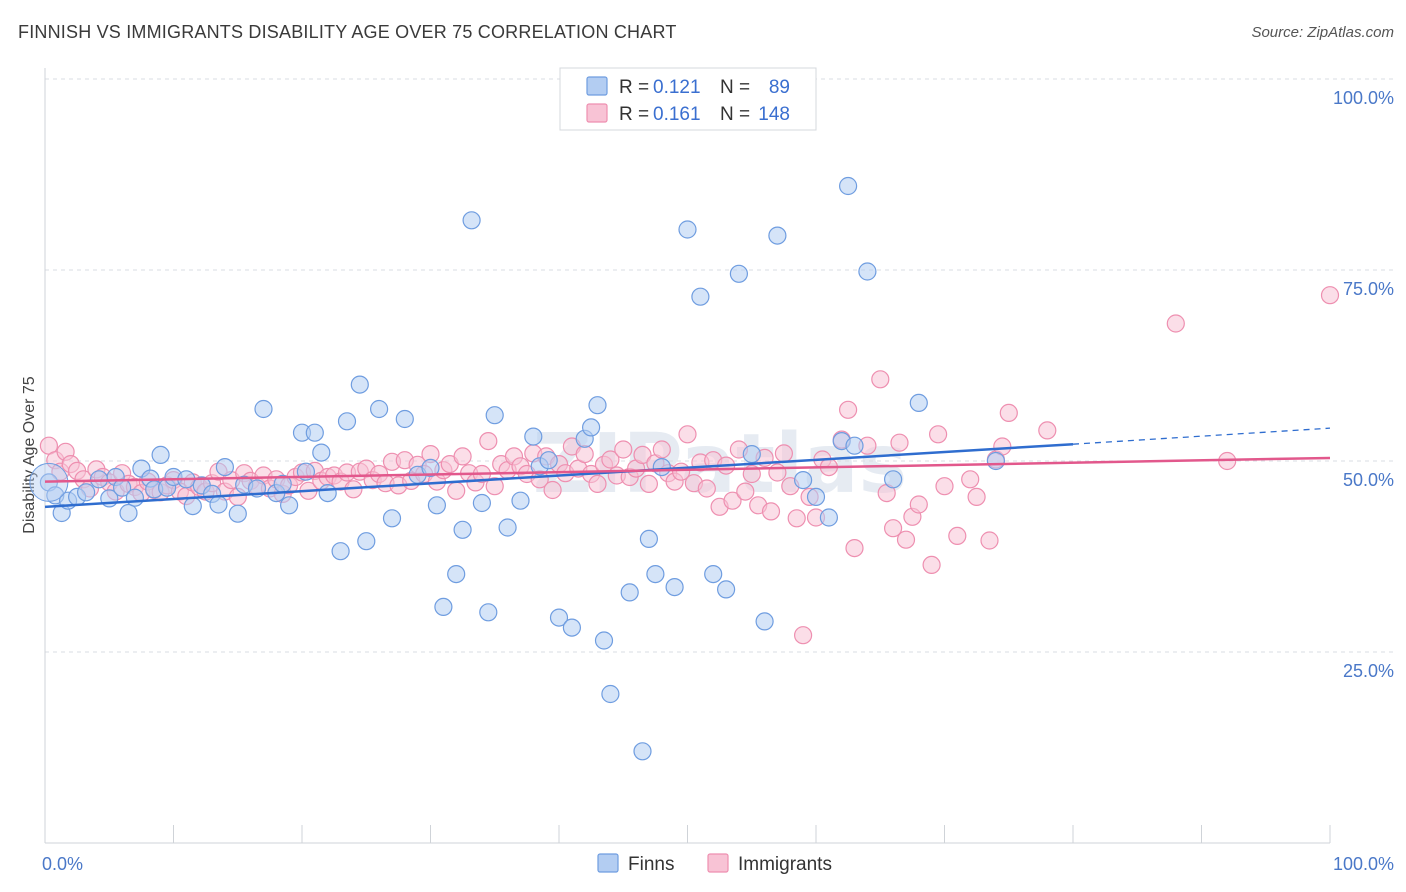  I want to click on chart-source: Source: ZipAtlas.com, so click(1322, 32).